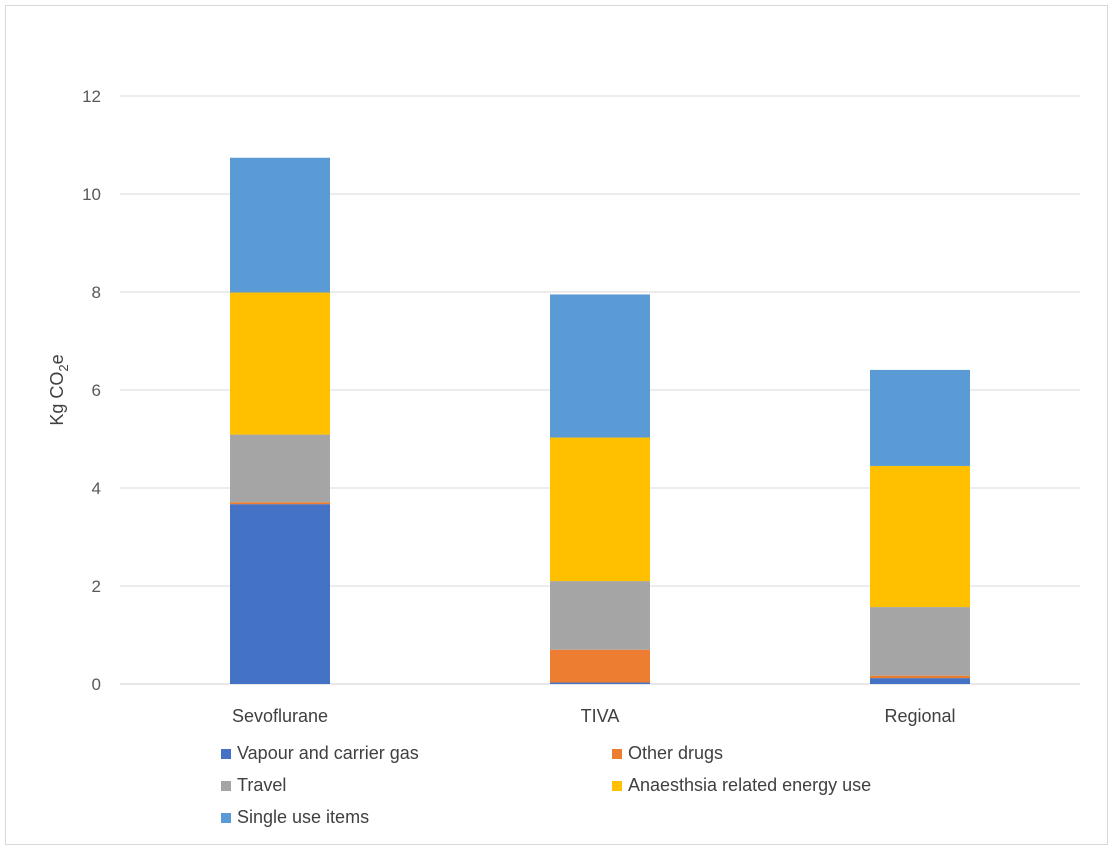 The image size is (1109, 845). I want to click on legend-label: Single use items, so click(303, 817).